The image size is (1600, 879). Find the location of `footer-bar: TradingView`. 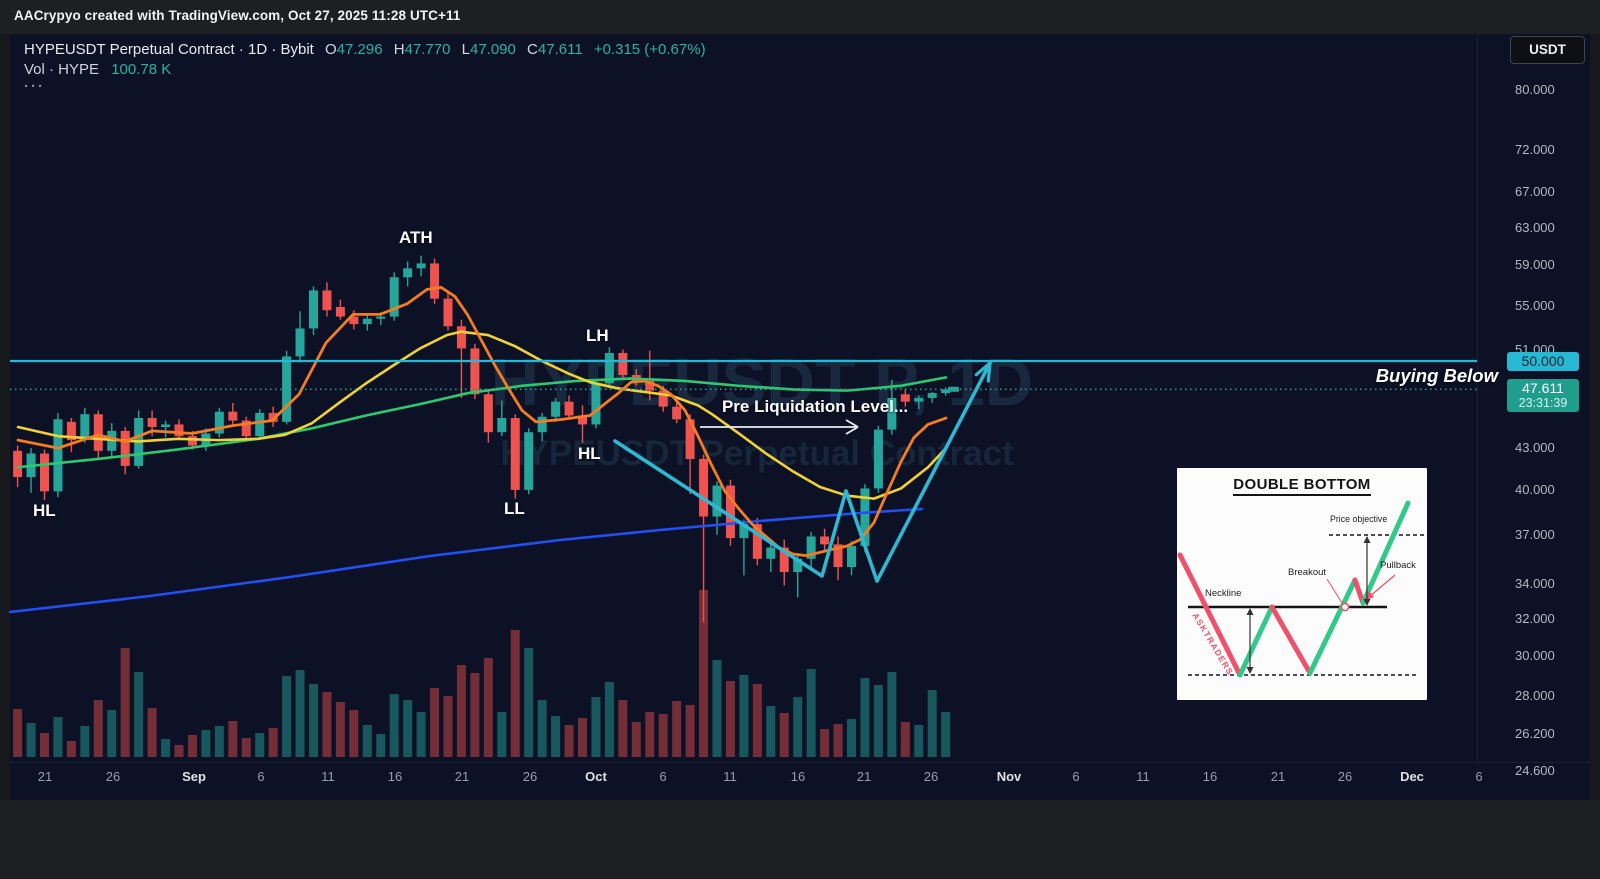

footer-bar: TradingView is located at coordinates (800, 839).